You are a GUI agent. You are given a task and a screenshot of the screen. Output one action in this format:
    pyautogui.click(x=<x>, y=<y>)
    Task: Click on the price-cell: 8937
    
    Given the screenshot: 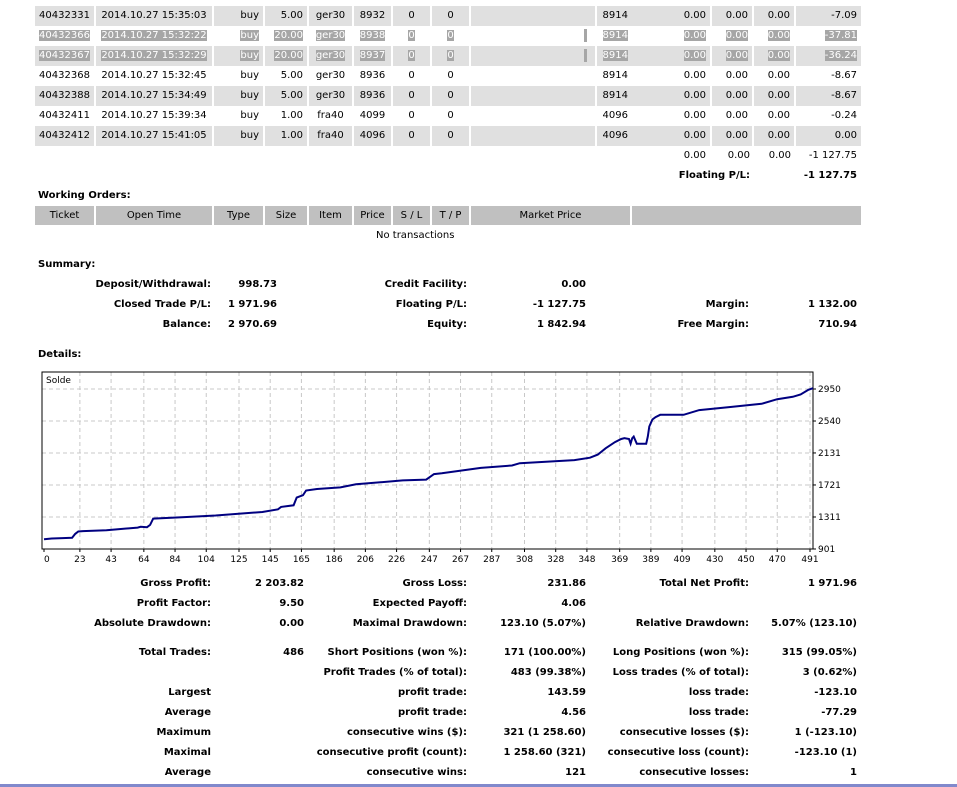 What is the action you would take?
    pyautogui.click(x=372, y=56)
    